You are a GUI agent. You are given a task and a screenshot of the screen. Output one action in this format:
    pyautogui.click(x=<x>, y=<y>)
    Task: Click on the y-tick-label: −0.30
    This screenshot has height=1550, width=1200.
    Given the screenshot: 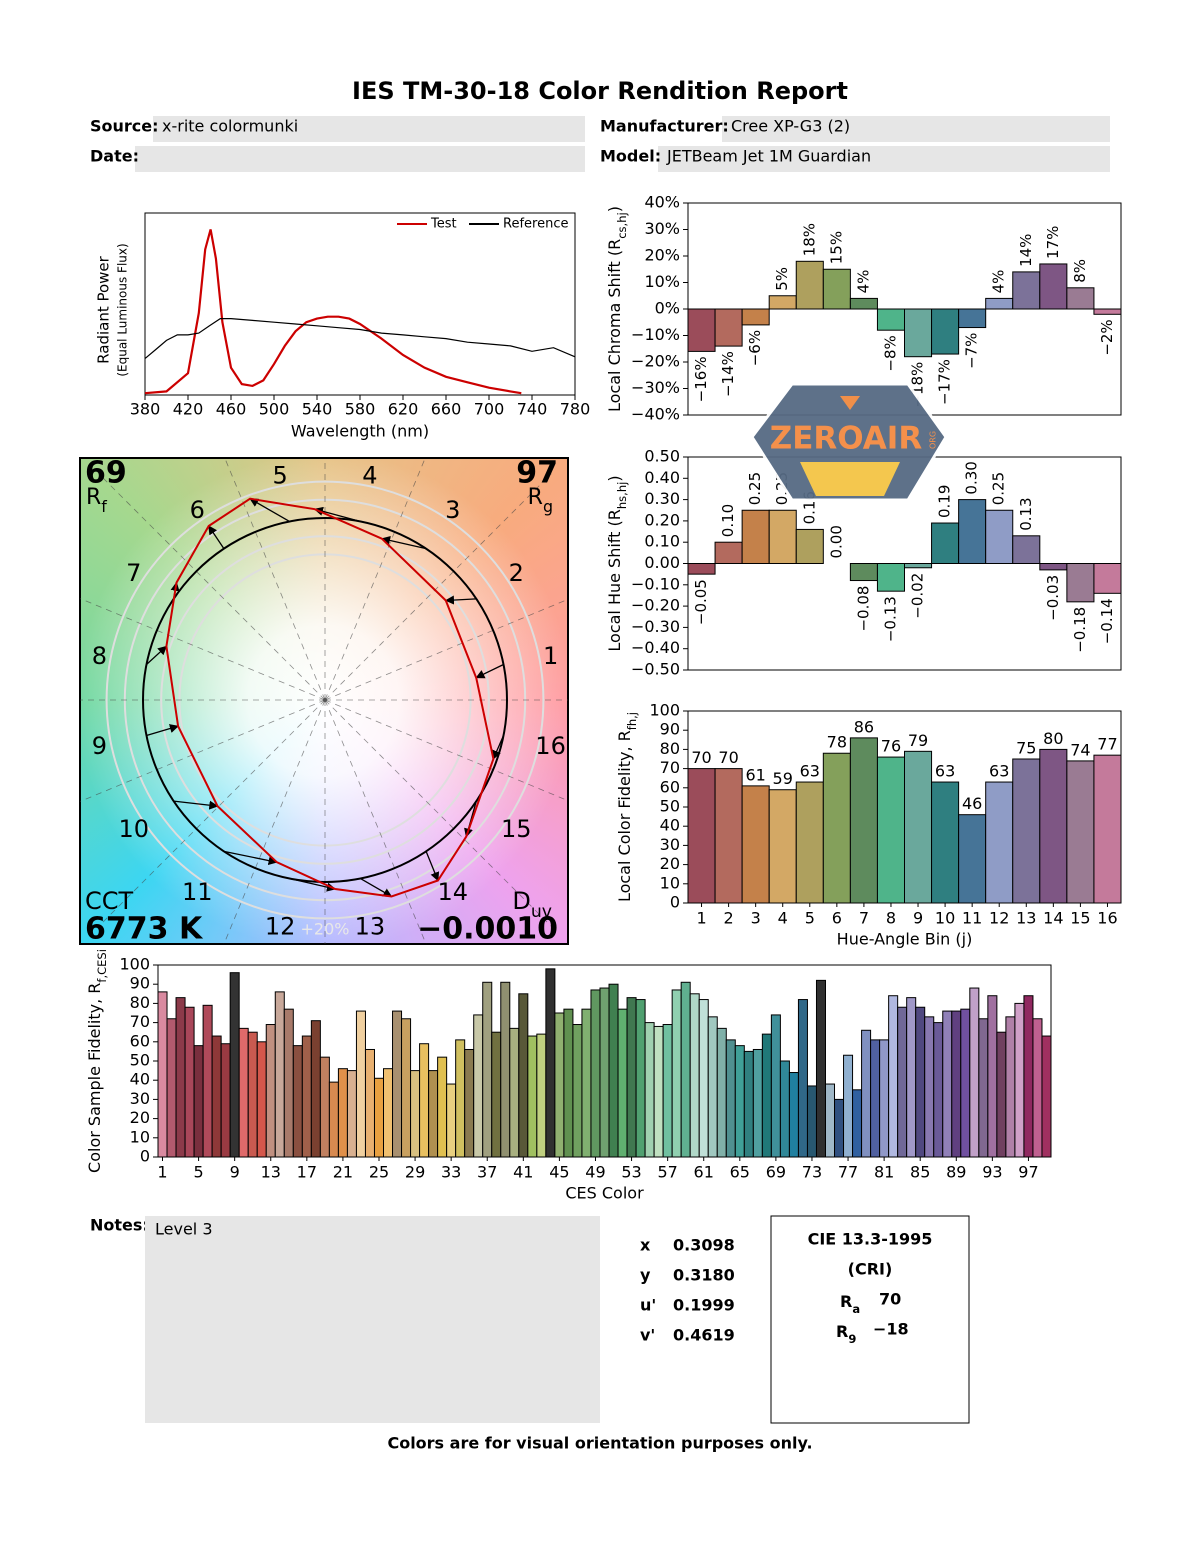 What is the action you would take?
    pyautogui.click(x=655, y=626)
    